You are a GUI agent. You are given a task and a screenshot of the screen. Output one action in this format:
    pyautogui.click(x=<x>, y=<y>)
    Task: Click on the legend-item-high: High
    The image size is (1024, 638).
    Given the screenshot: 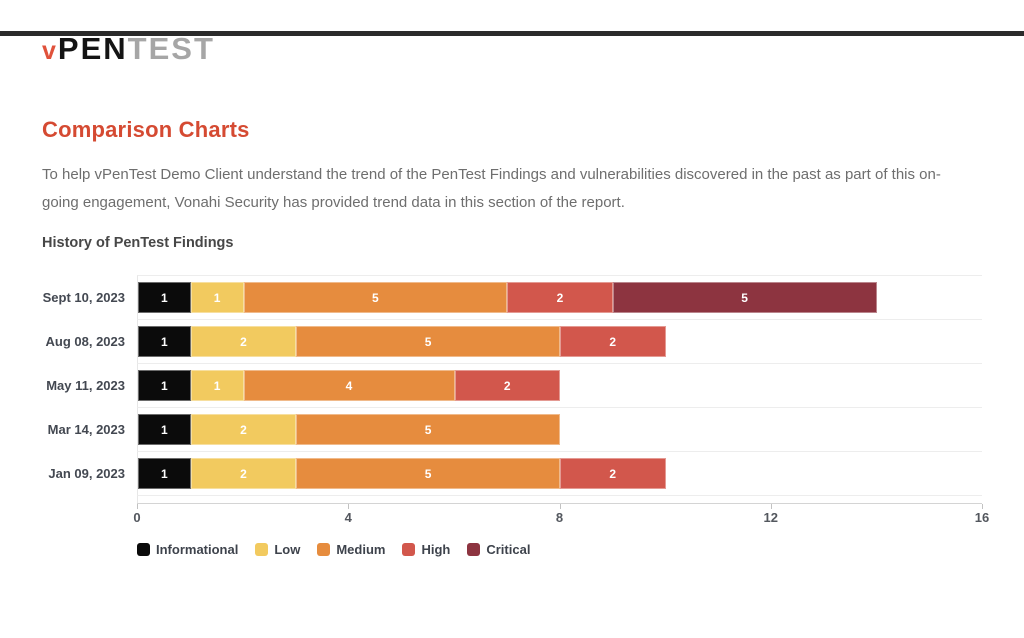 What is the action you would take?
    pyautogui.click(x=426, y=549)
    